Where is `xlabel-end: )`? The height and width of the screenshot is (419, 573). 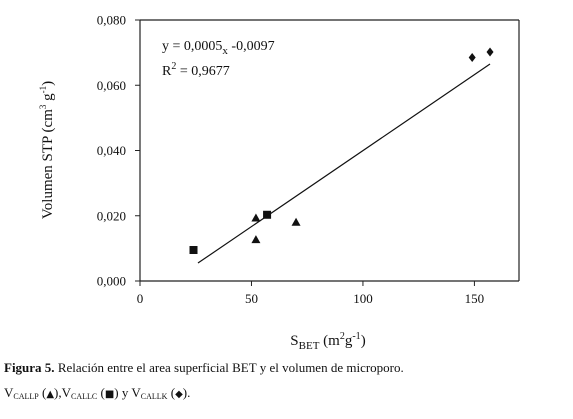
xlabel-end: ) is located at coordinates (363, 341).